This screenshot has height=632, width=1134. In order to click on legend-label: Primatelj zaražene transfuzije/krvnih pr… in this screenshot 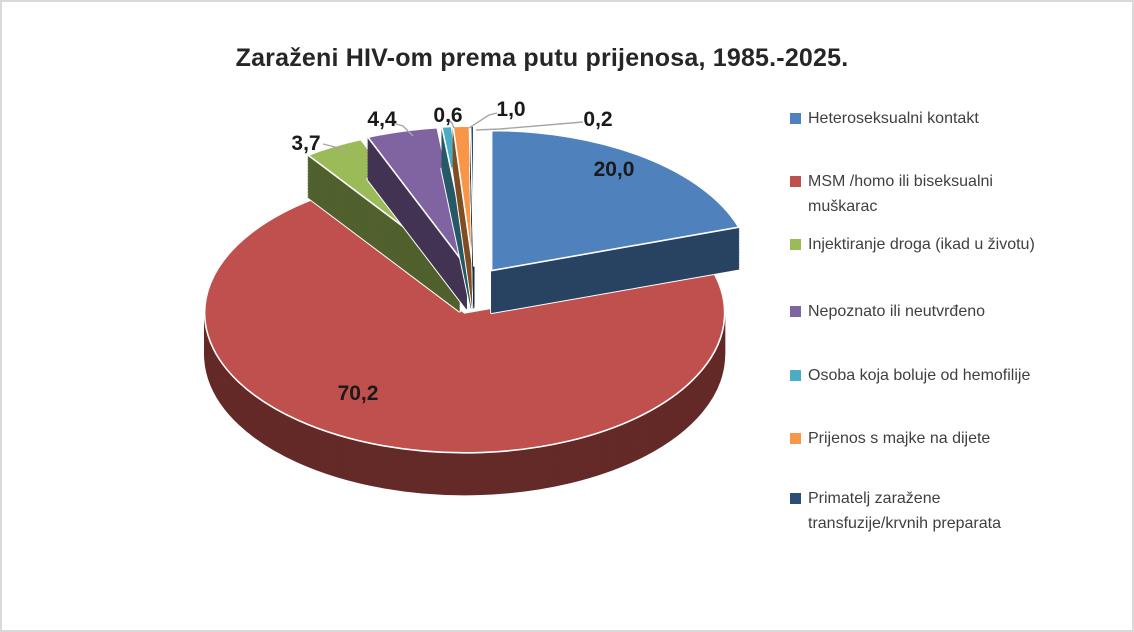, I will do `click(904, 511)`.